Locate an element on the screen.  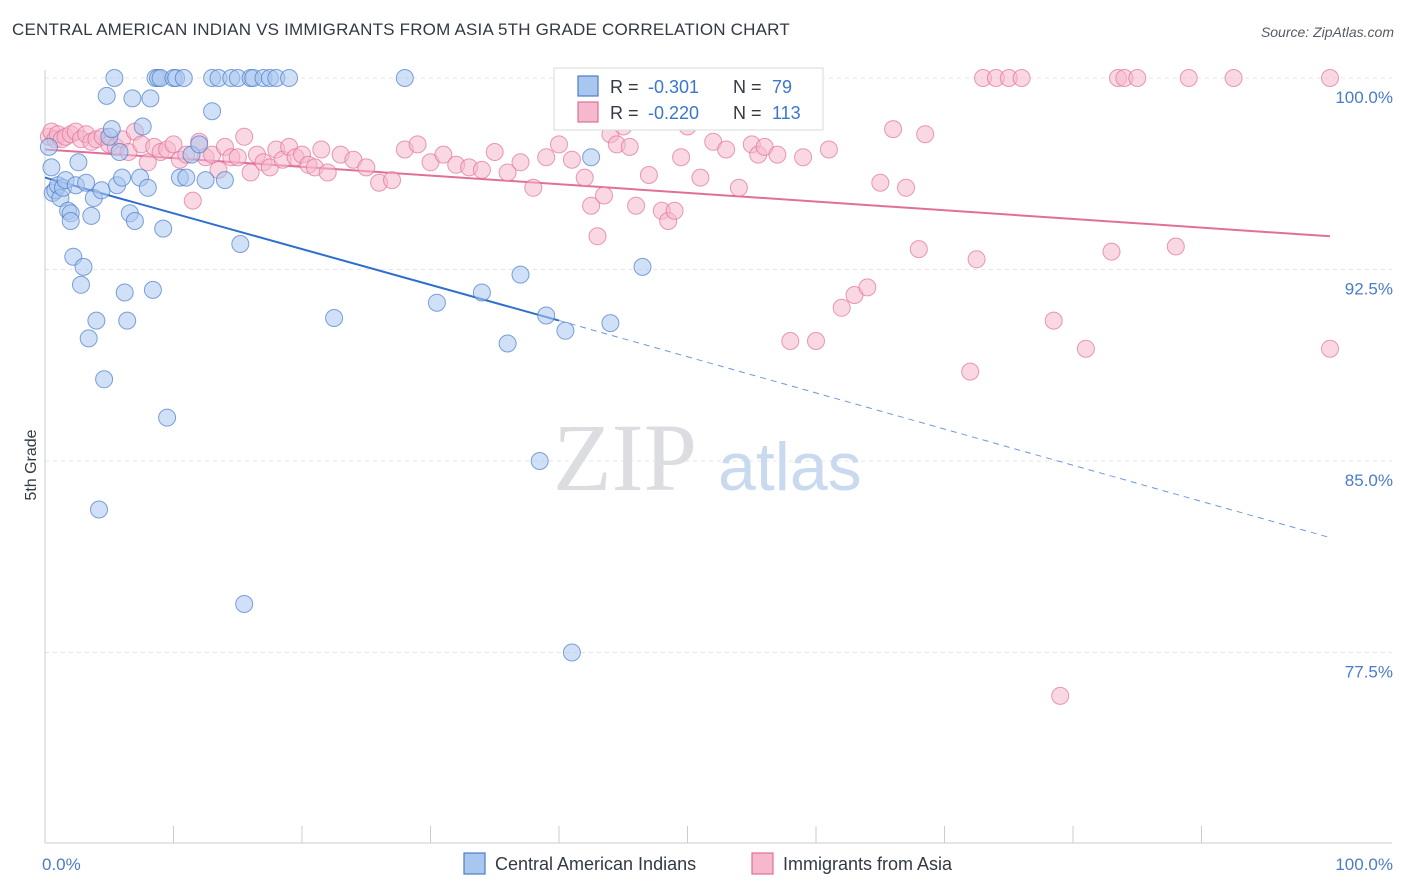
y-tick-label-0: 100.0% is located at coordinates (1364, 97).